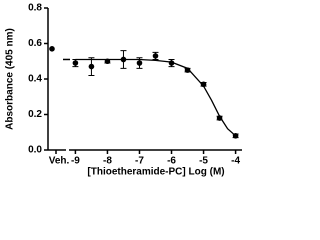 This screenshot has width=320, height=240. I want to click on x-tick-label: -5, so click(203, 161).